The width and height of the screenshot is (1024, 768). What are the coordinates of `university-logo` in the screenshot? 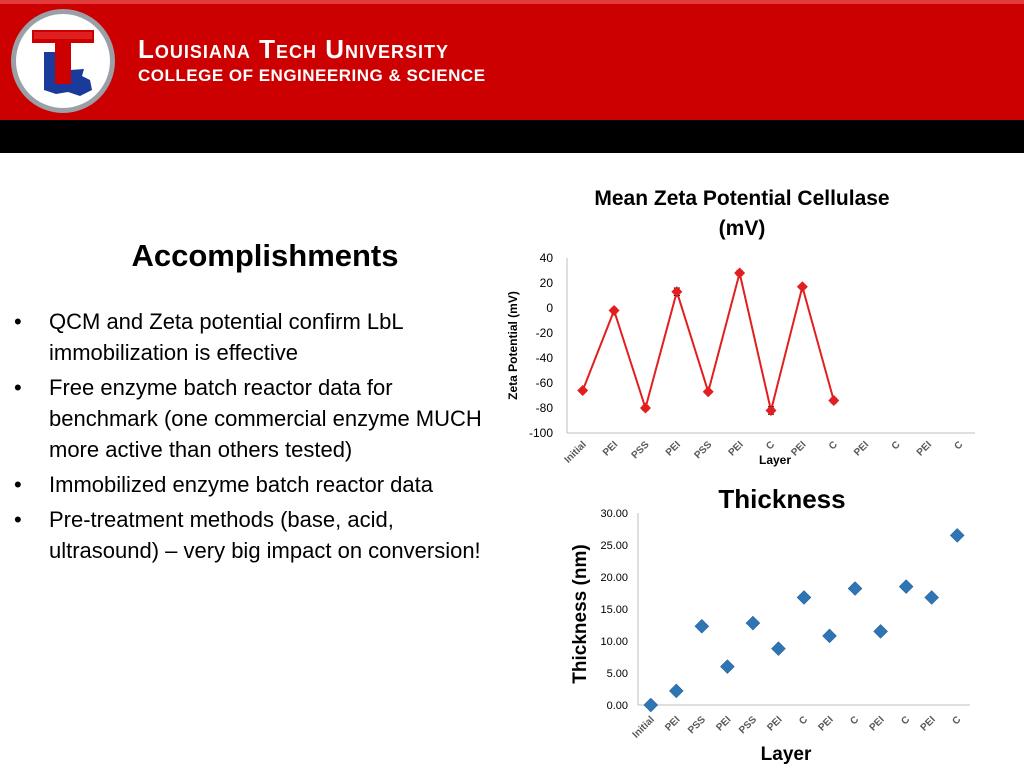 It's located at (63, 61).